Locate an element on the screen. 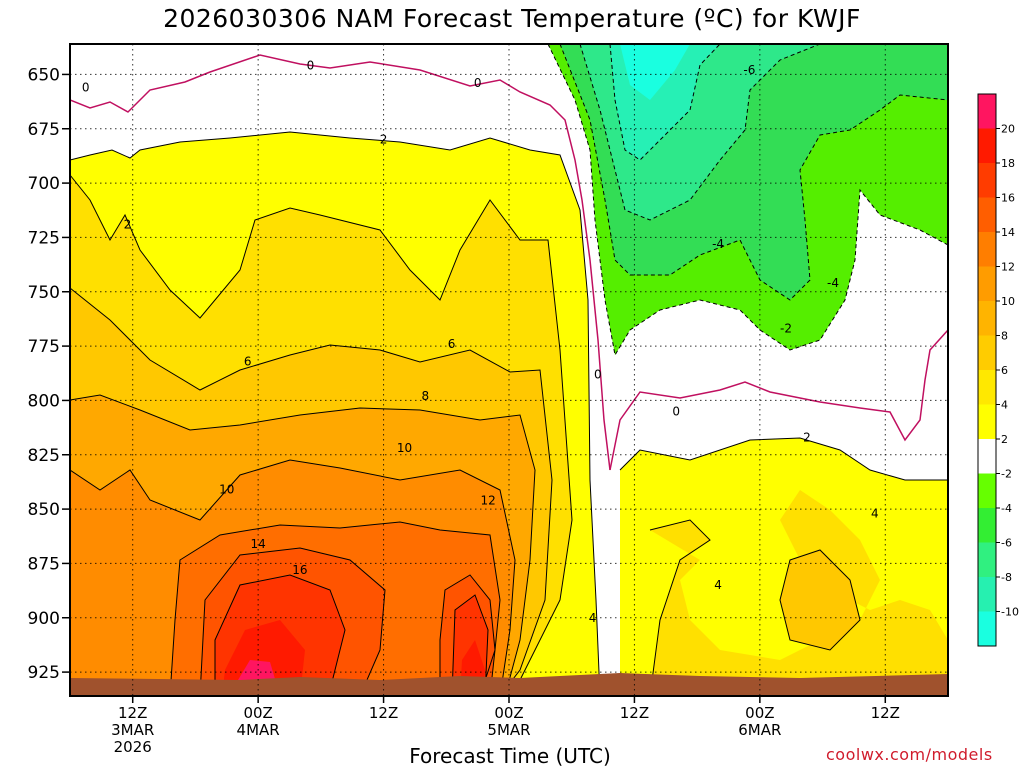 Image resolution: width=1024 pixels, height=768 pixels. band-below-minus10 is located at coordinates (655, 72).